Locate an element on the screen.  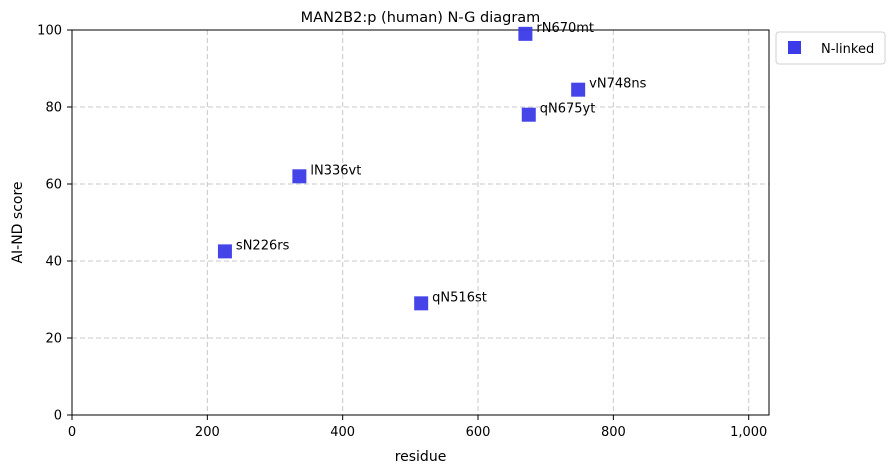
y-tick-label: 80 is located at coordinates (53, 108).